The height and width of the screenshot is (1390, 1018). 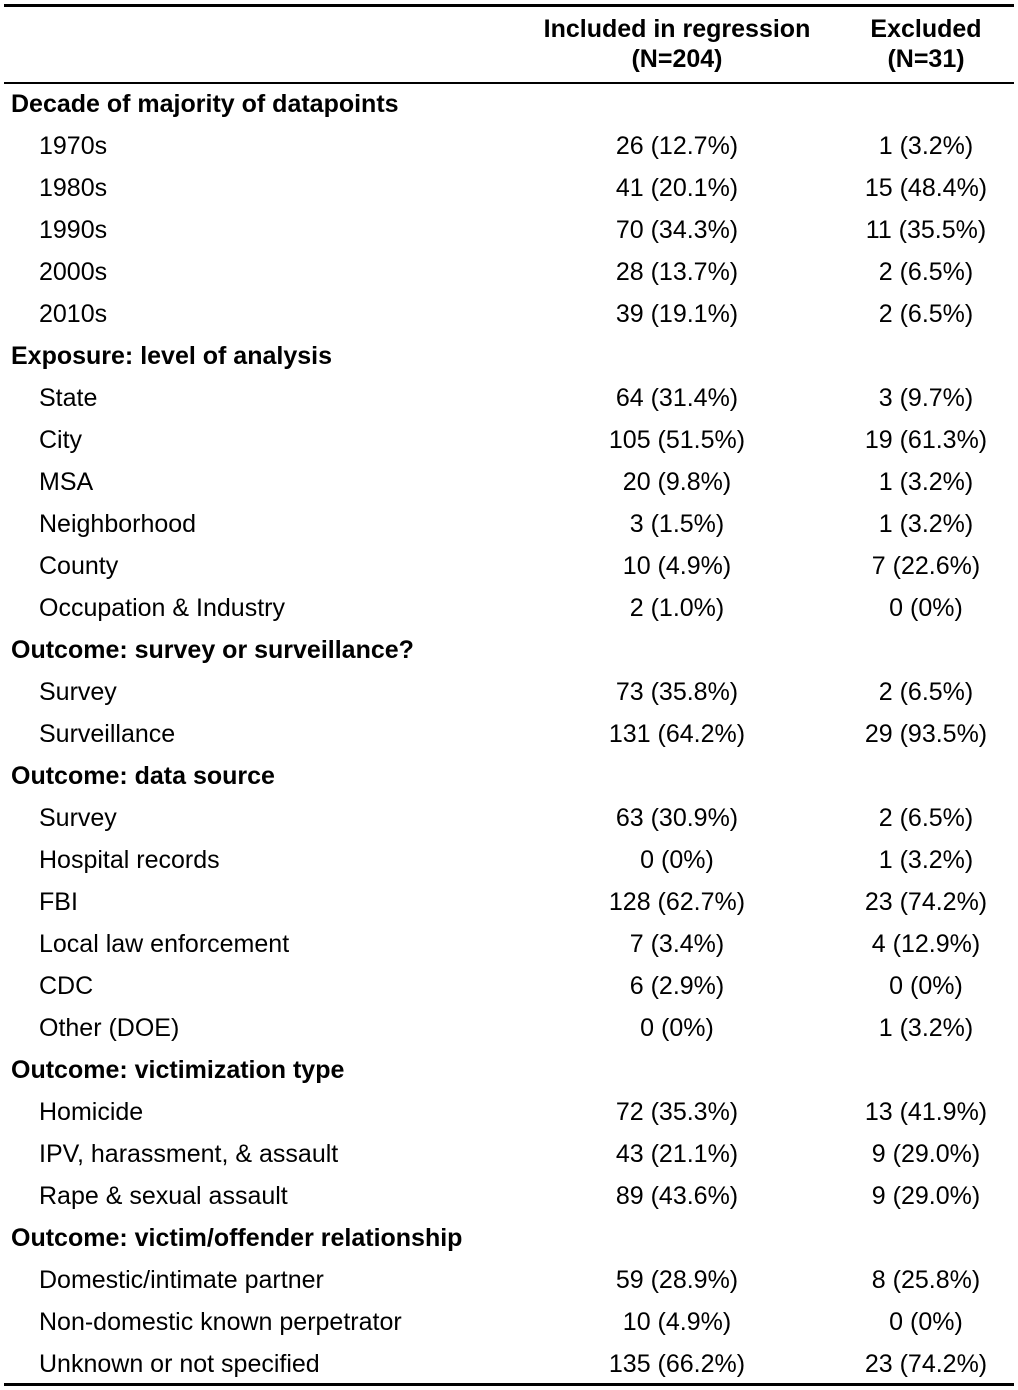 I want to click on section-title: Outcome: victimization type, so click(x=178, y=1070).